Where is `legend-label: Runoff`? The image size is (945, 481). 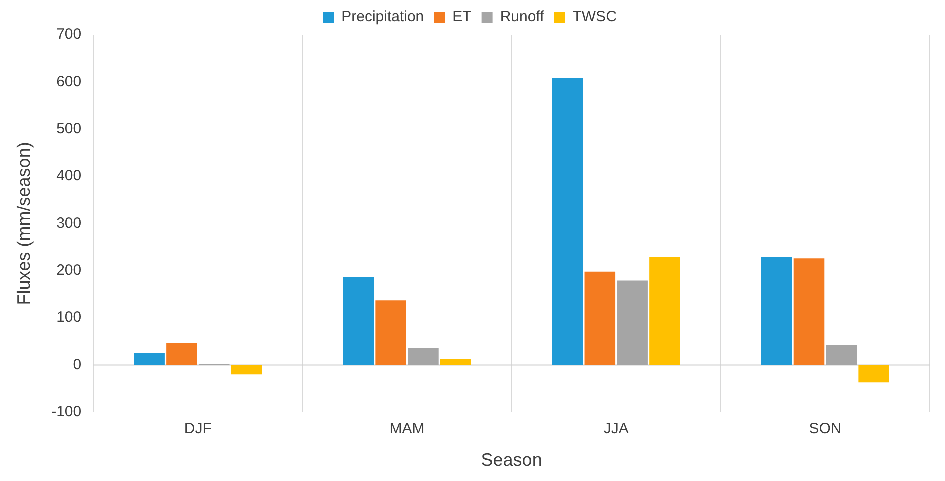 legend-label: Runoff is located at coordinates (523, 17).